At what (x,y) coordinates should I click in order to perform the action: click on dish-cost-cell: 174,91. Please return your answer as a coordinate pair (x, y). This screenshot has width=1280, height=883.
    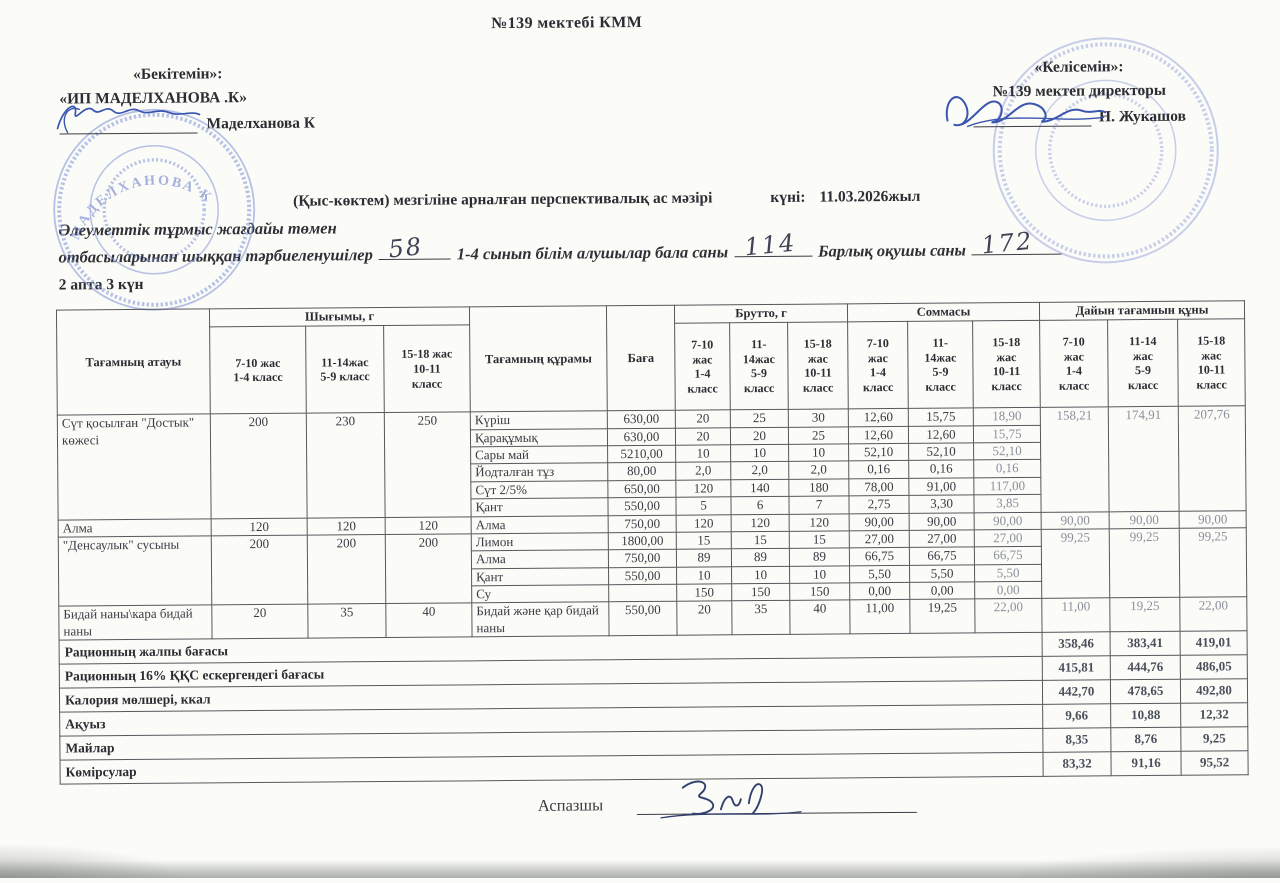
    Looking at the image, I should click on (1144, 459).